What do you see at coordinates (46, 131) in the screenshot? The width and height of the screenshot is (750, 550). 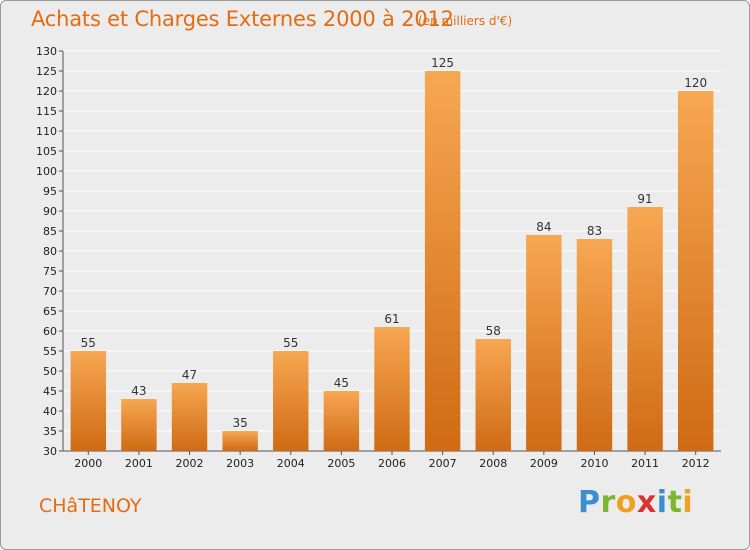 I see `y-tick-label: 110` at bounding box center [46, 131].